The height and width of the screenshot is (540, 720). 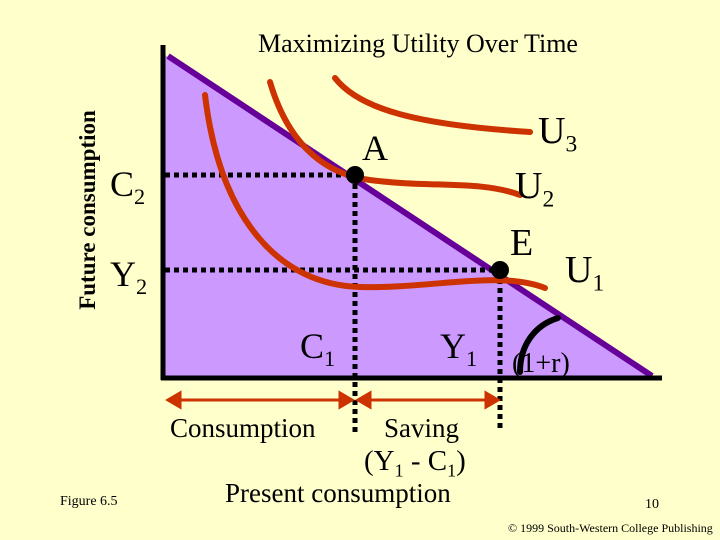 I want to click on label-u3: U3, so click(x=557, y=133).